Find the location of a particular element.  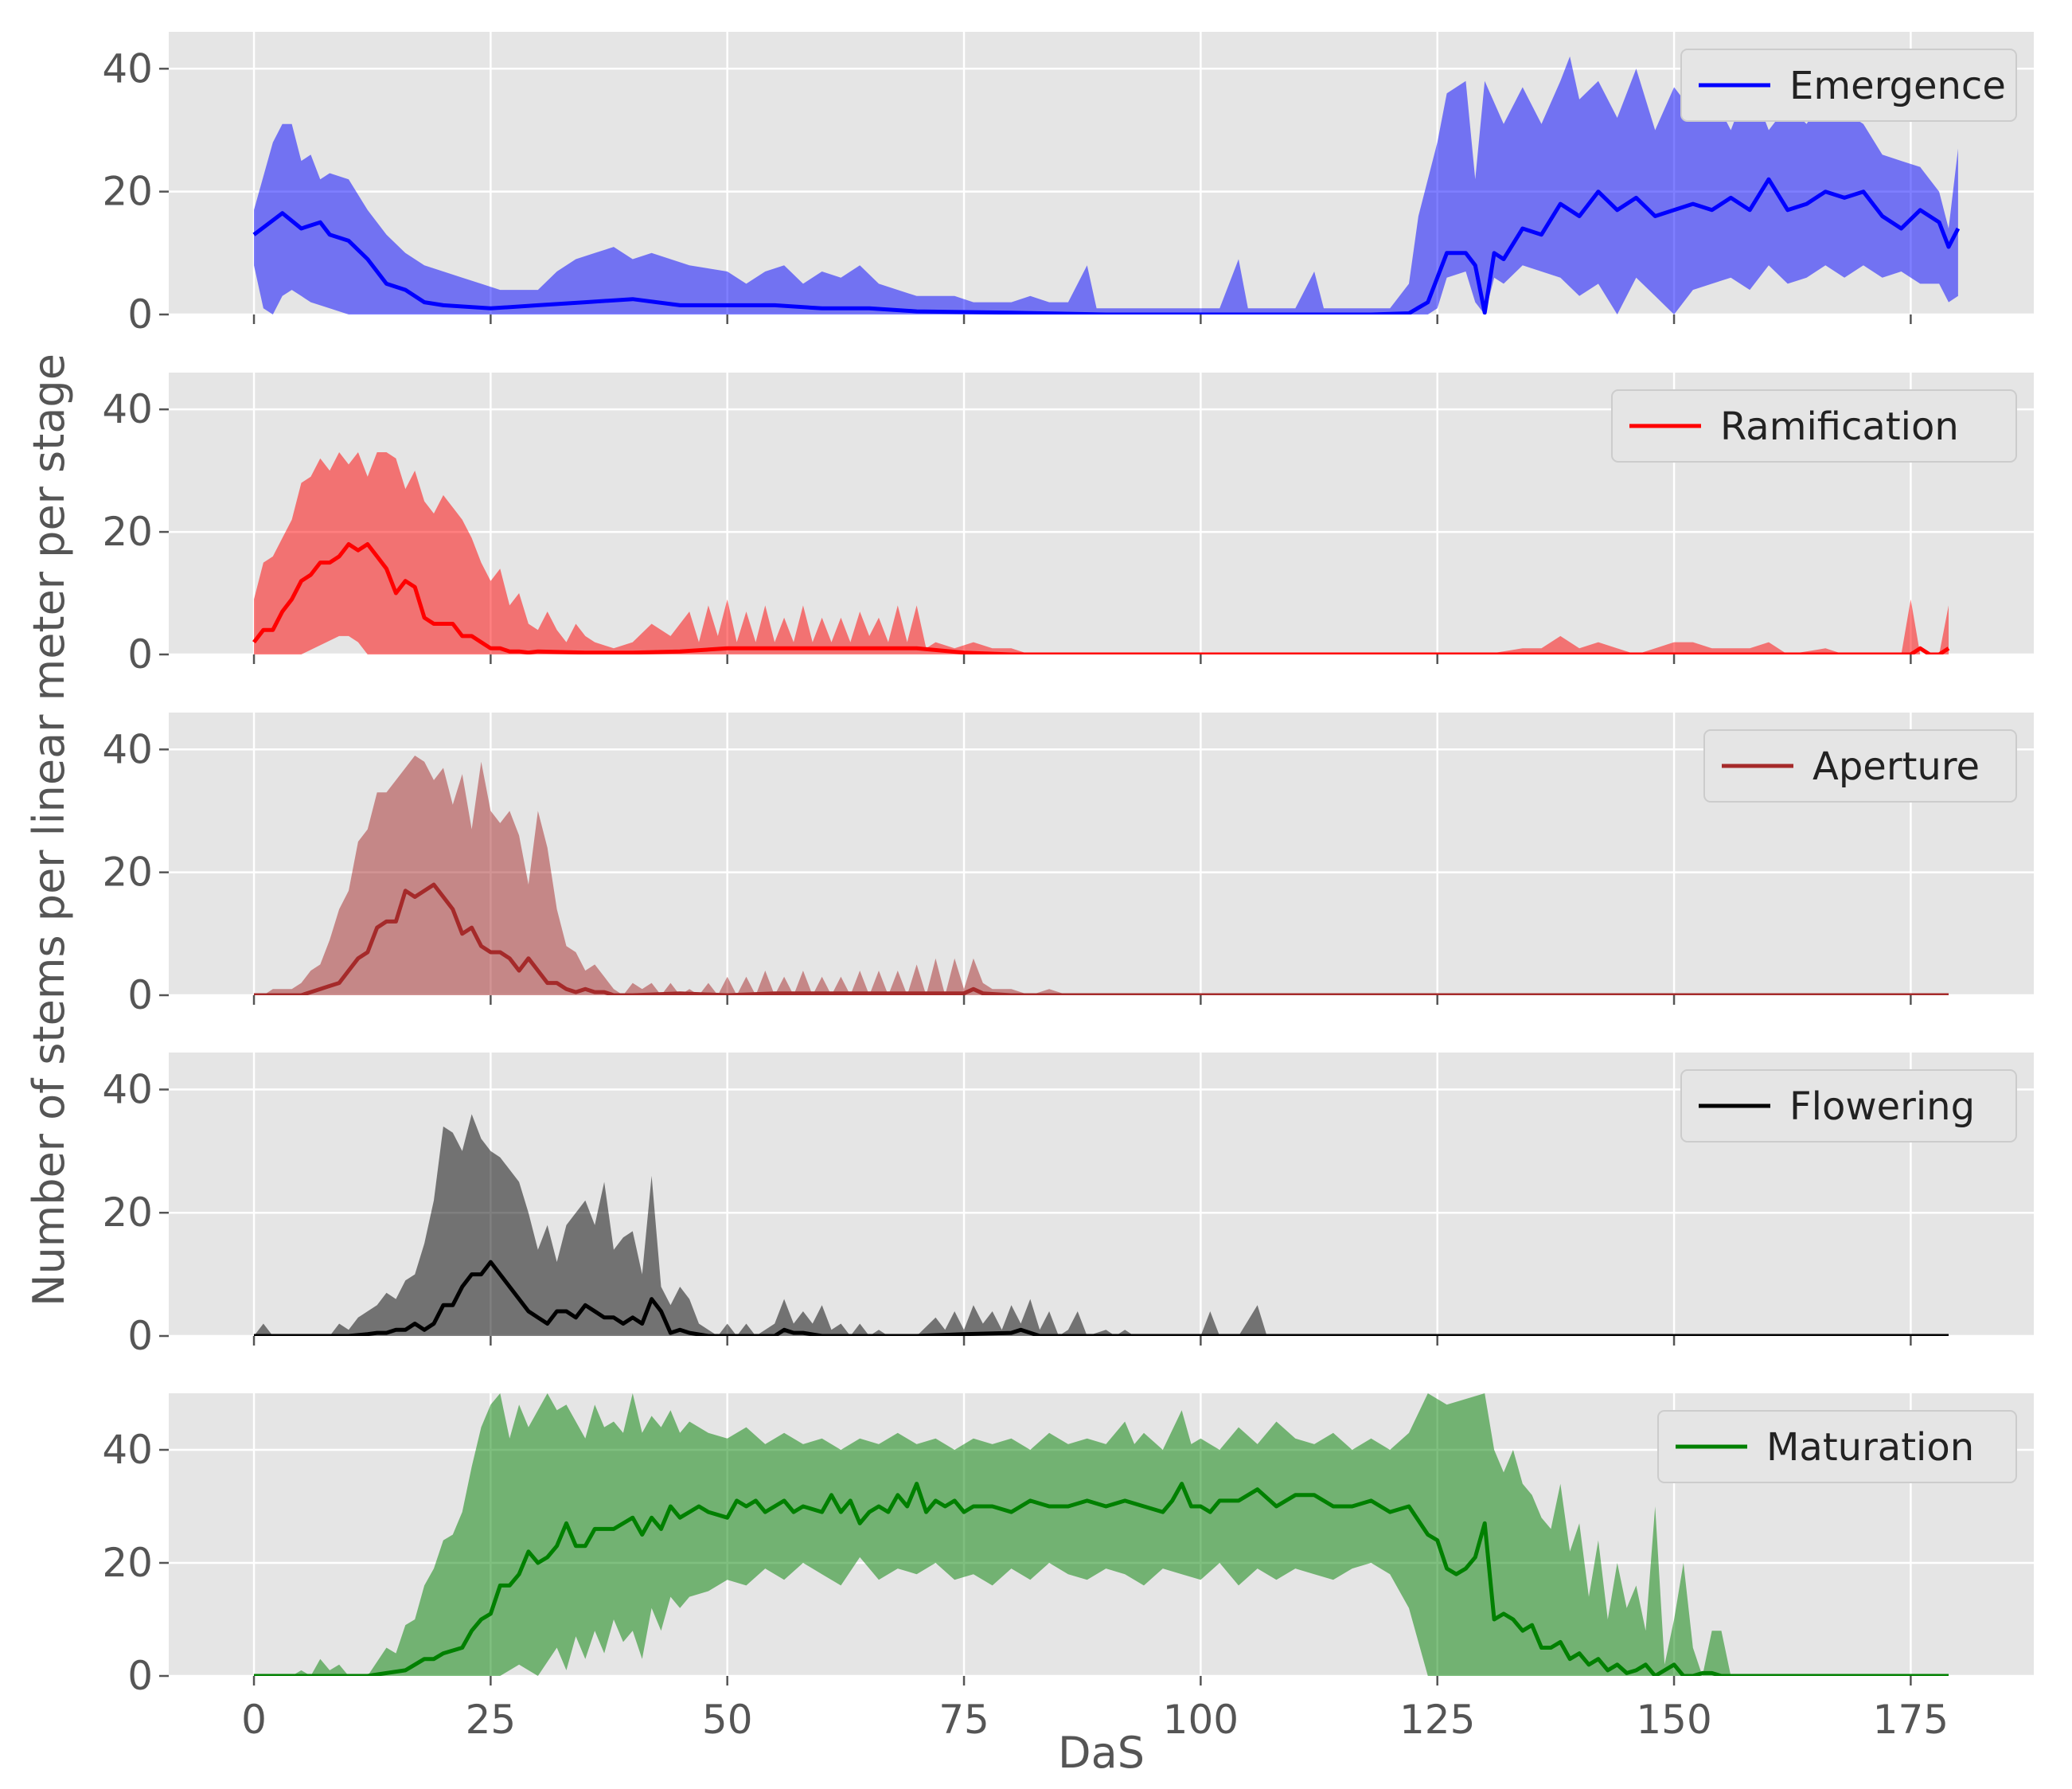

x-tick-label: 125 is located at coordinates (1437, 1720).